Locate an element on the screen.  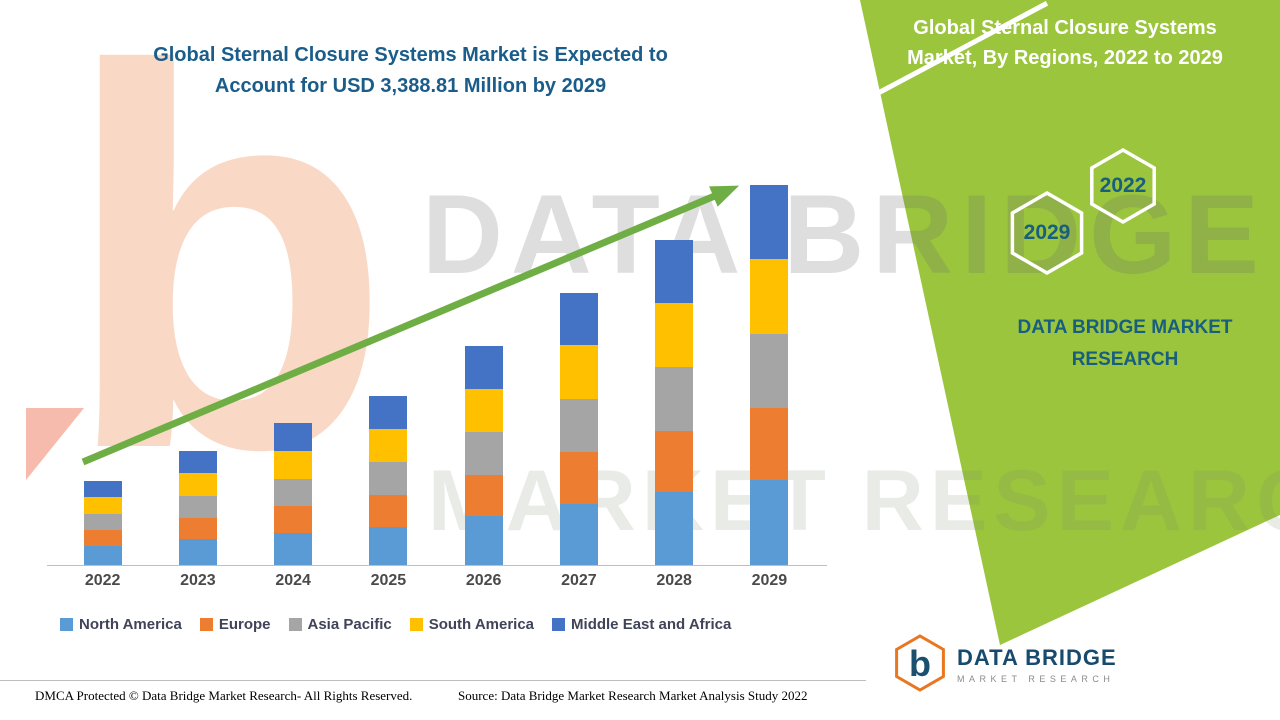
x-label-2024: 2024 is located at coordinates (293, 580).